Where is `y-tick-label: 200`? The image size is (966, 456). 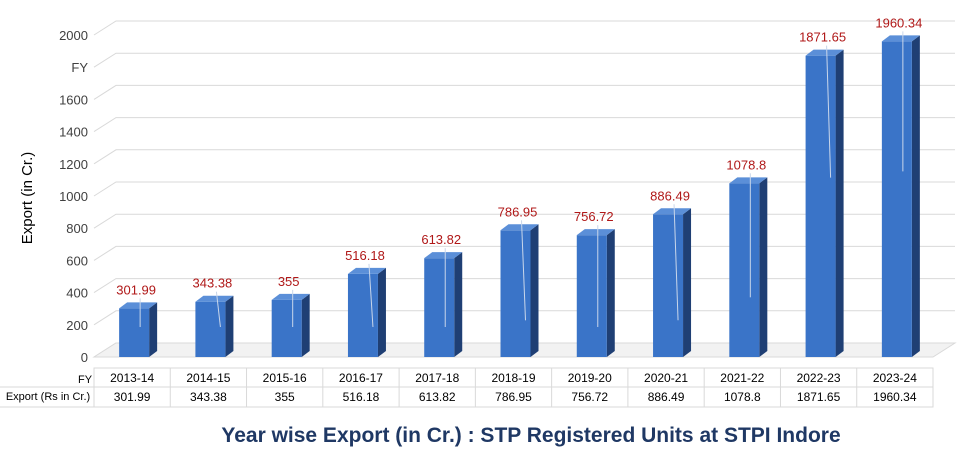 y-tick-label: 200 is located at coordinates (77, 325).